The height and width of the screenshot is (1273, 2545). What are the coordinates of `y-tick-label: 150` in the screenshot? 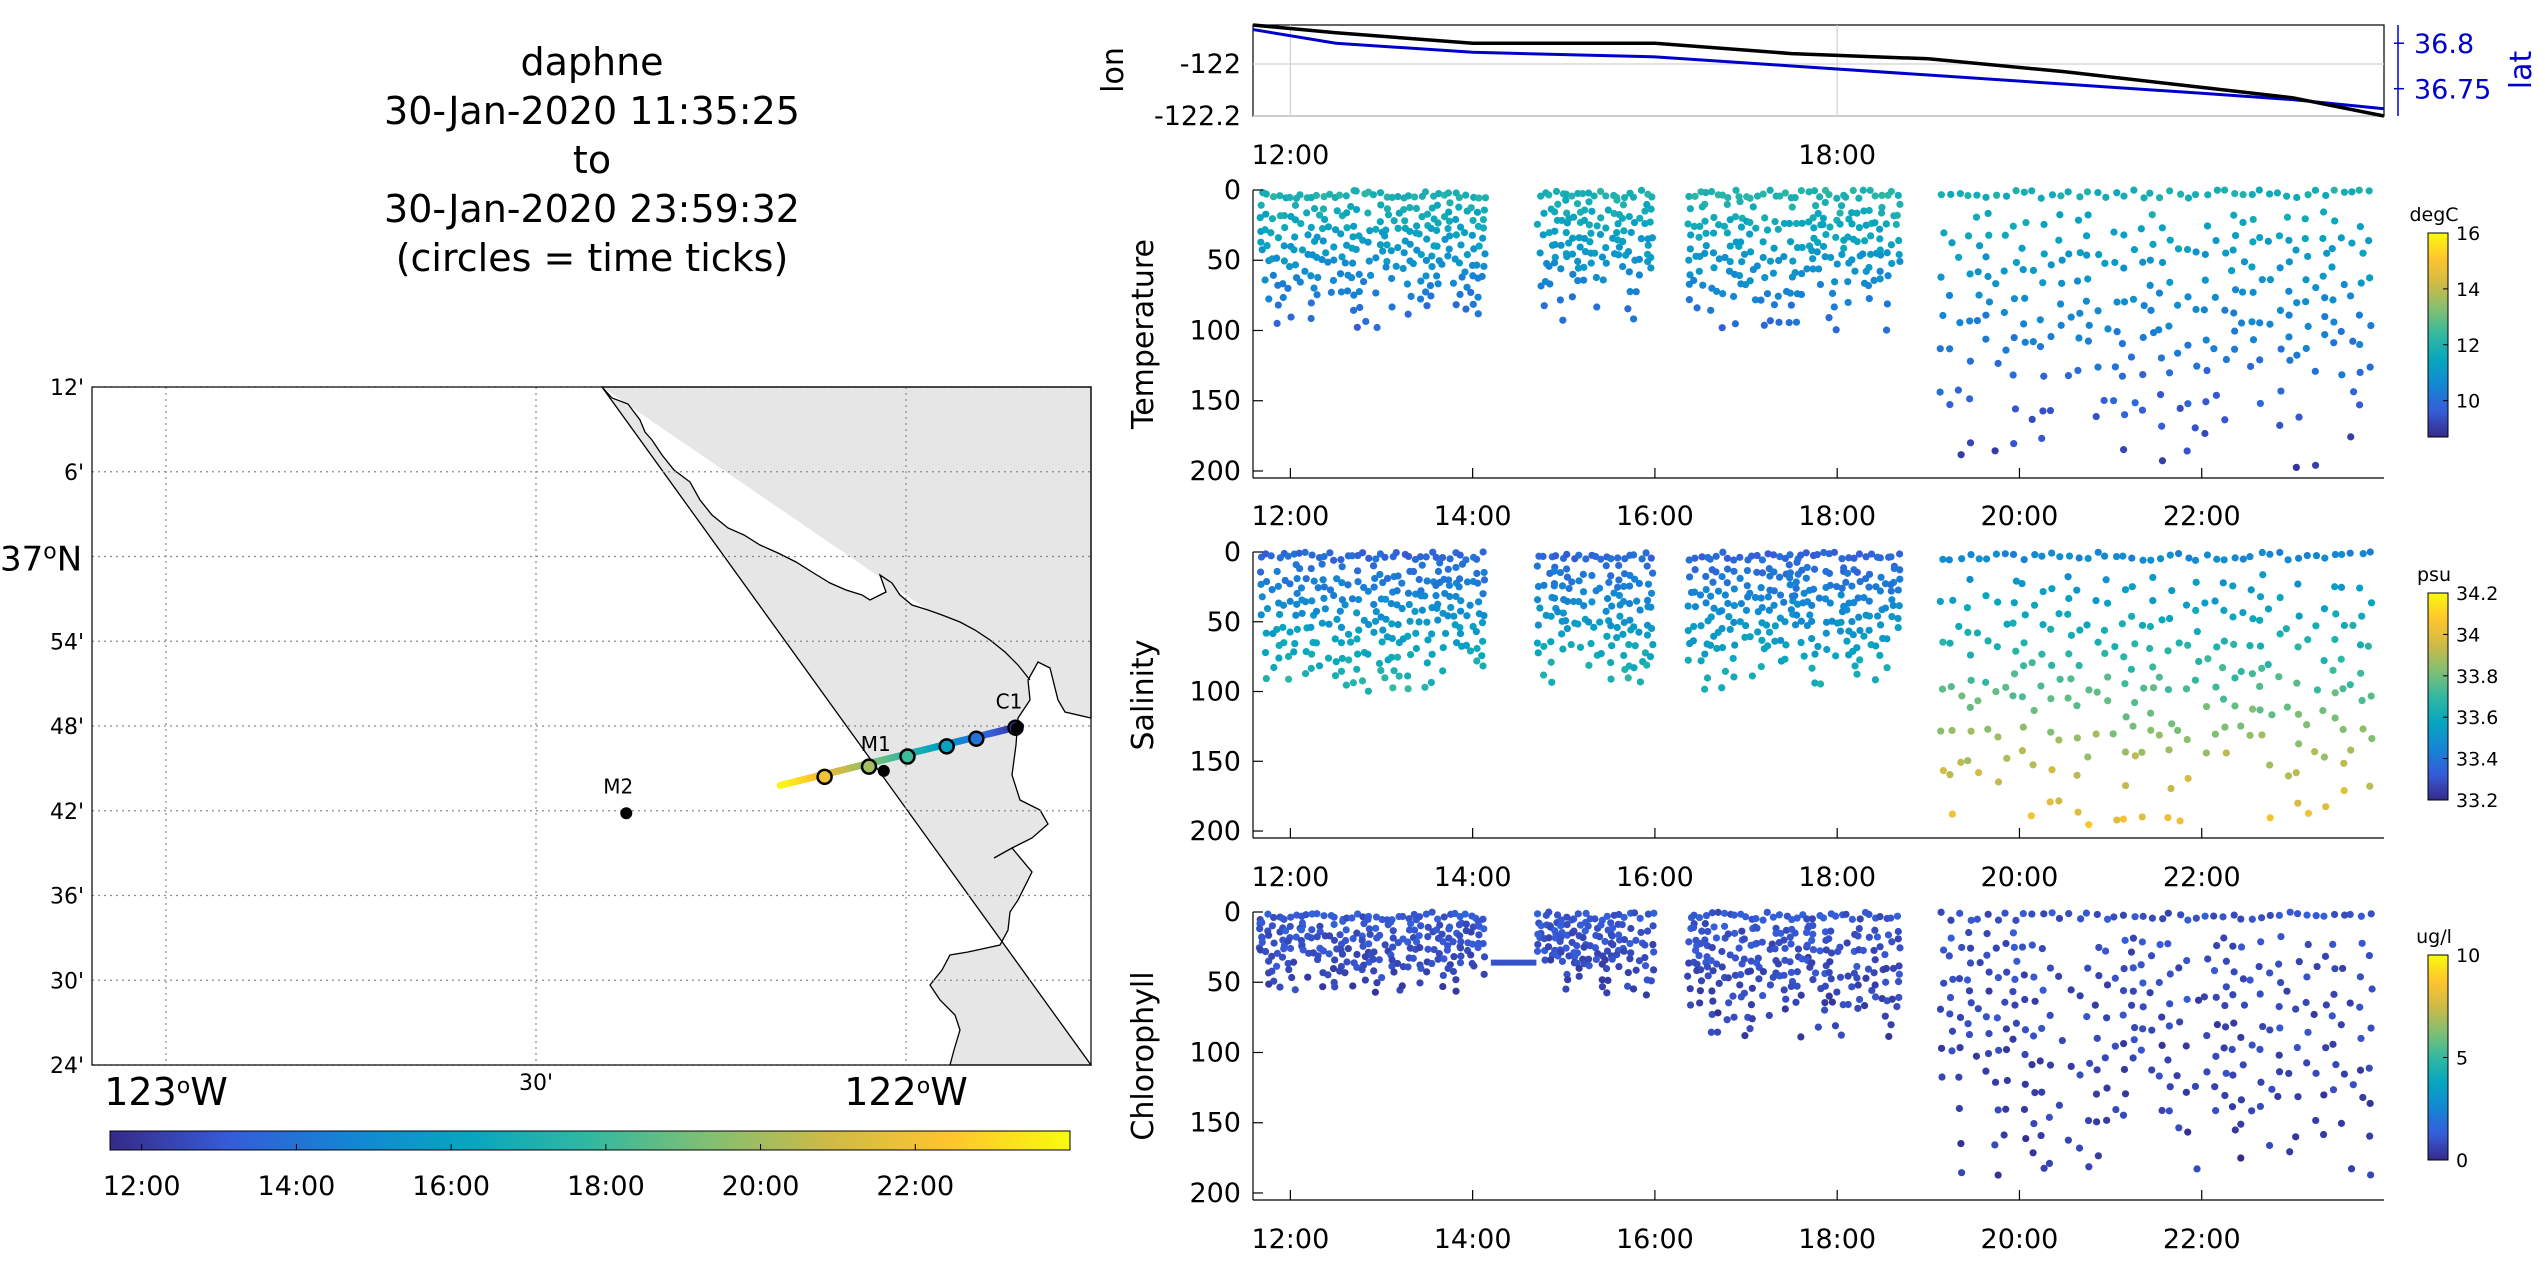 It's located at (1215, 401).